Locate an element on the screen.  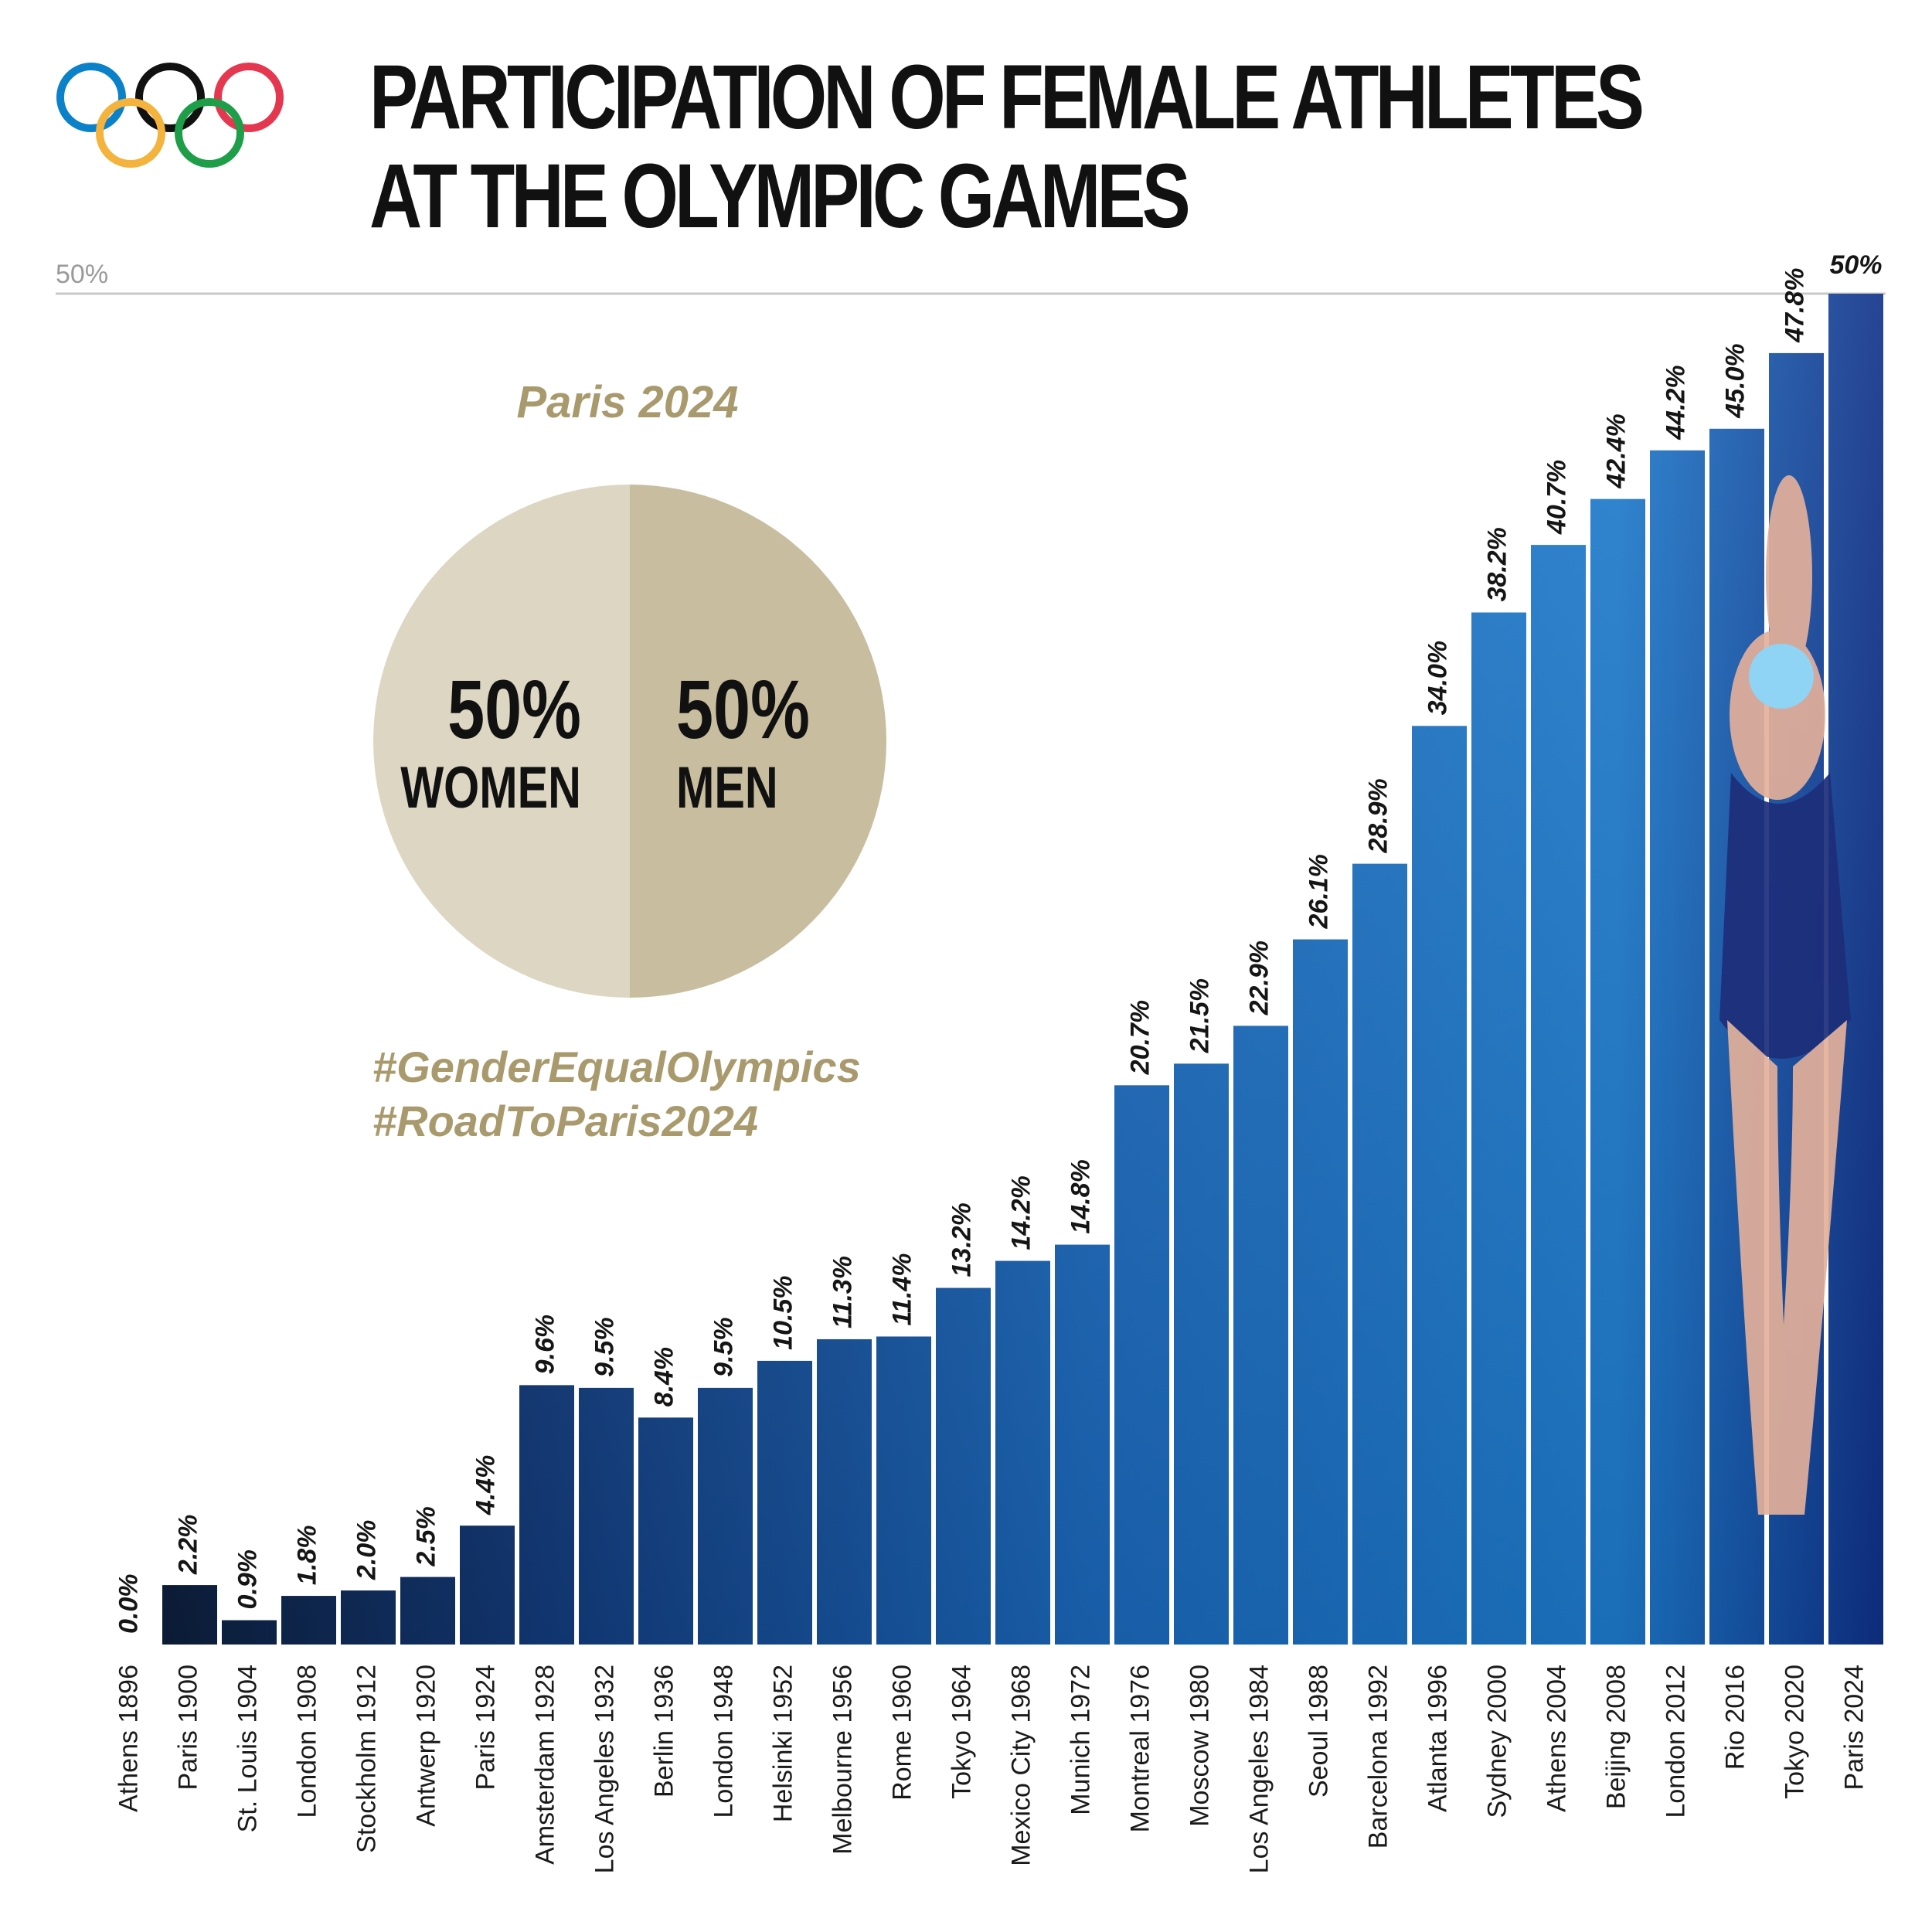
olympic-rings-logo is located at coordinates (170, 116).